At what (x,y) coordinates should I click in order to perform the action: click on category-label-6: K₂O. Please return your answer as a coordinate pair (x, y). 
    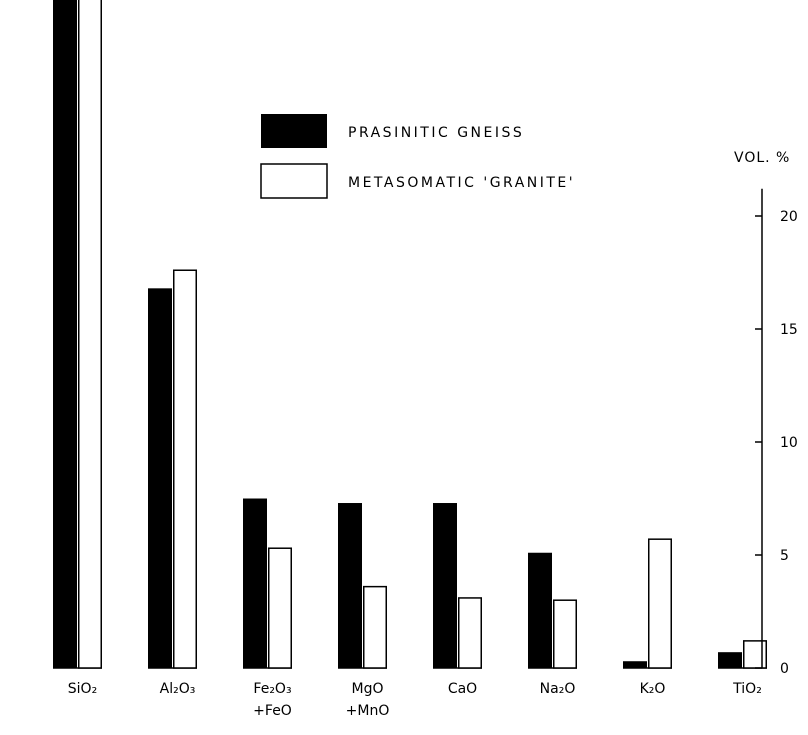
    Looking at the image, I should click on (653, 689).